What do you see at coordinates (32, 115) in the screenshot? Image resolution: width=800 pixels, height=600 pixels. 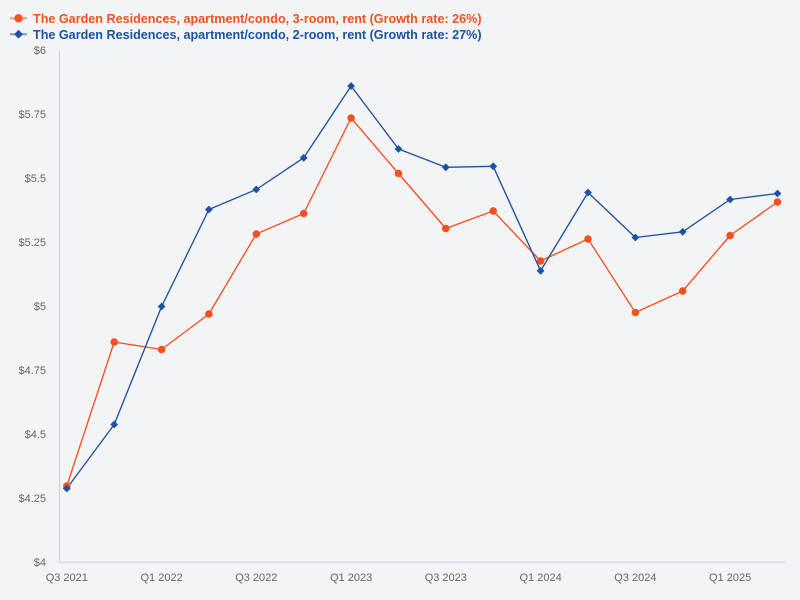 I see `svg-text: $5.75` at bounding box center [32, 115].